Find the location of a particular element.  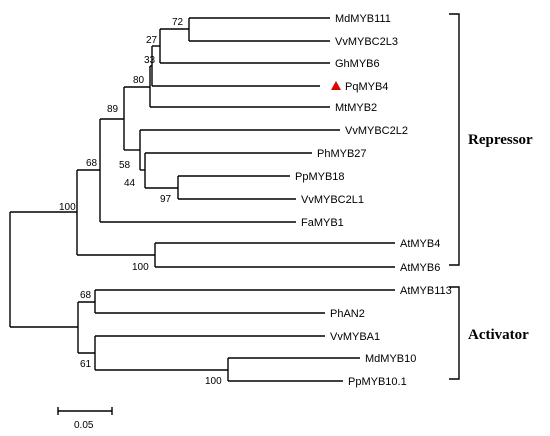

bootstrap-value: 27 is located at coordinates (152, 40).